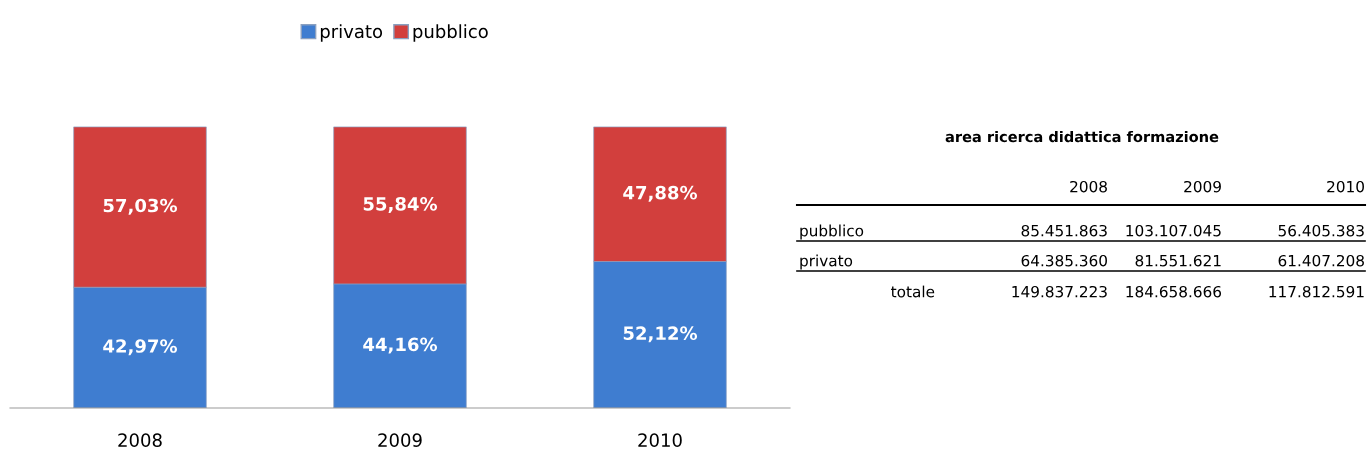  What do you see at coordinates (1059, 291) in the screenshot?
I see `text: 149.837.223` at bounding box center [1059, 291].